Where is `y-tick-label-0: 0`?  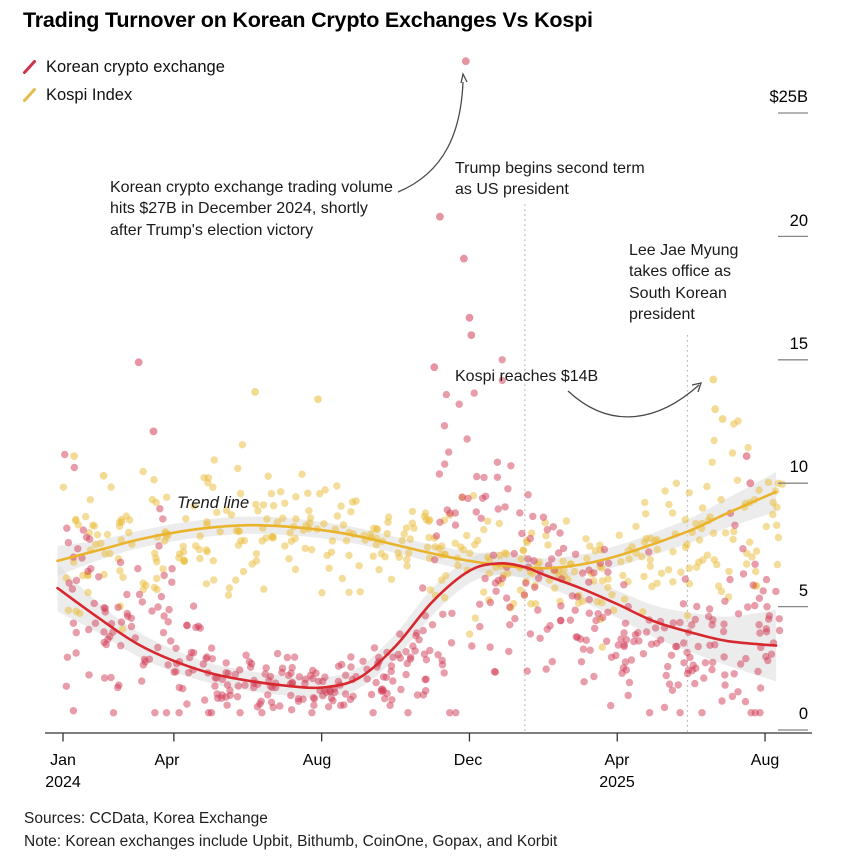
y-tick-label-0: 0 is located at coordinates (803, 714).